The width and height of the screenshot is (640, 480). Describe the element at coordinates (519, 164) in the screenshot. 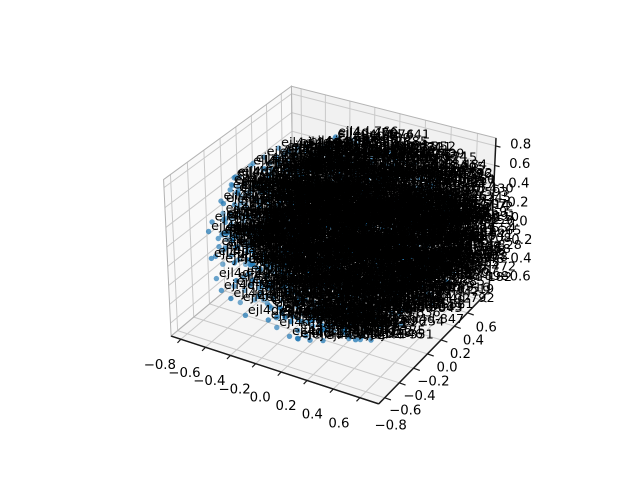

I see `z-tick-label: 0.6` at that location.